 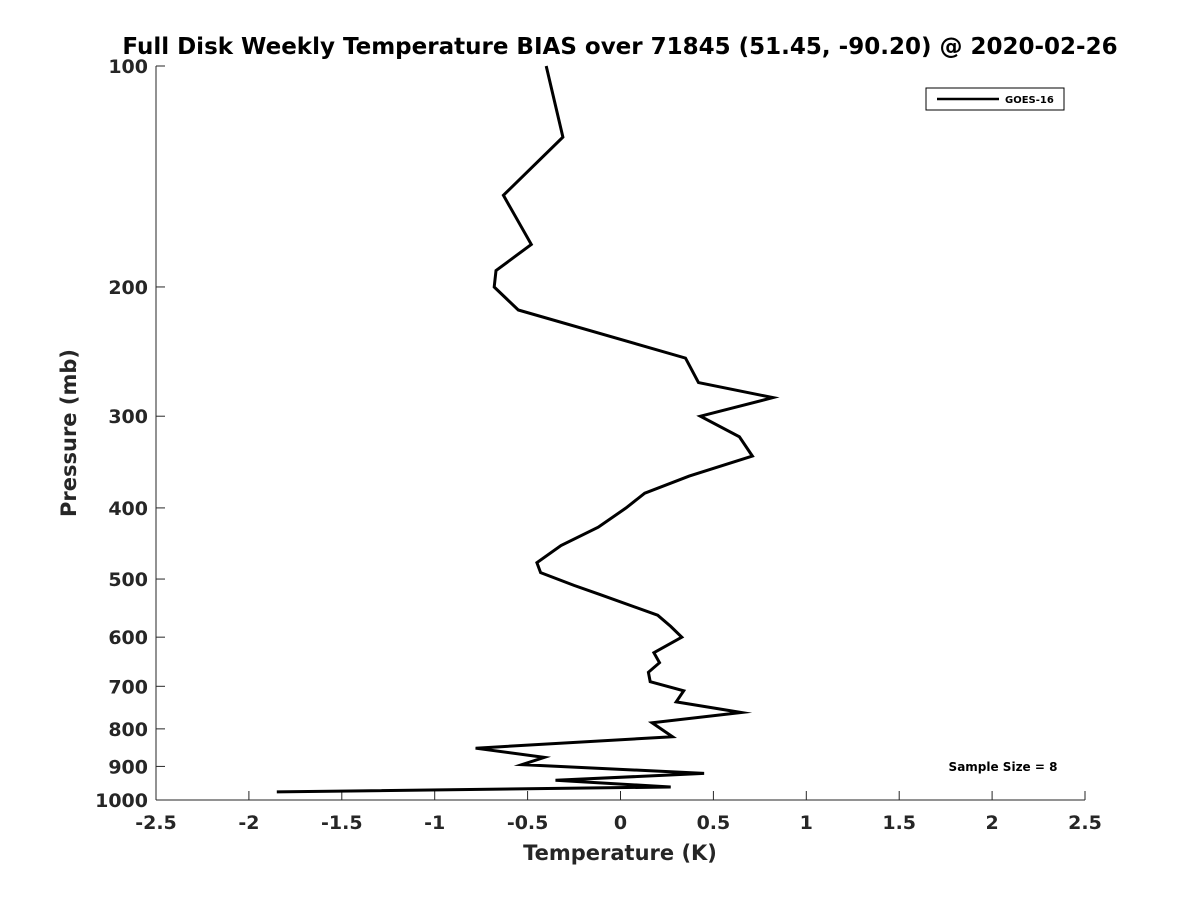 I want to click on x-tick-label: 1, so click(x=806, y=823).